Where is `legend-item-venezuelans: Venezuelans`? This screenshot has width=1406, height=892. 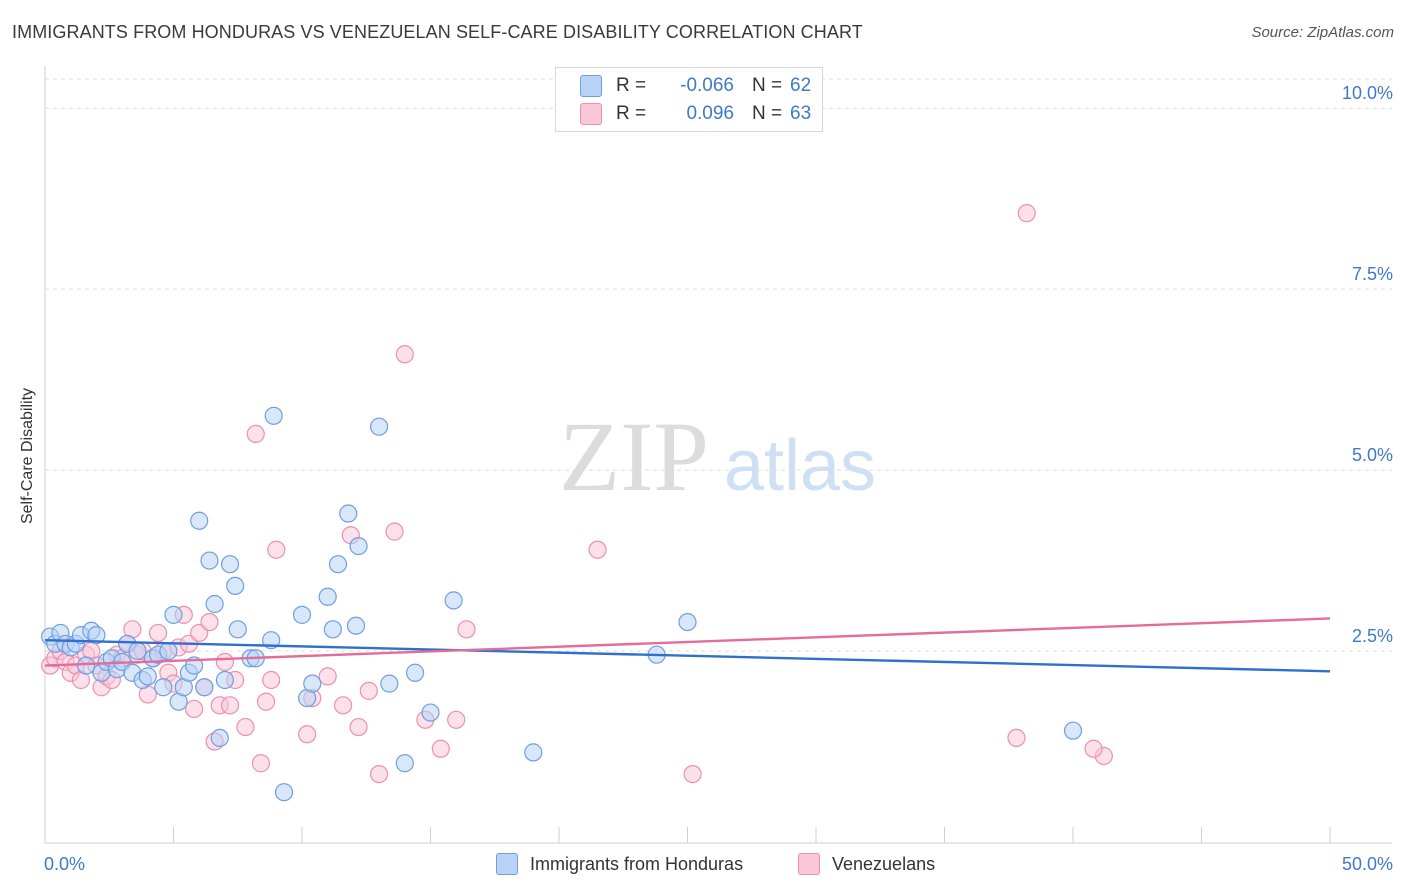
legend-item-venezuelans: Venezuelans is located at coordinates (866, 864).